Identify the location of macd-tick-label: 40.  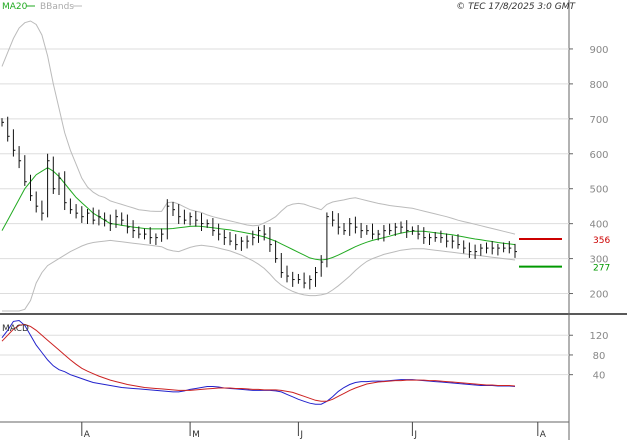
(599, 376).